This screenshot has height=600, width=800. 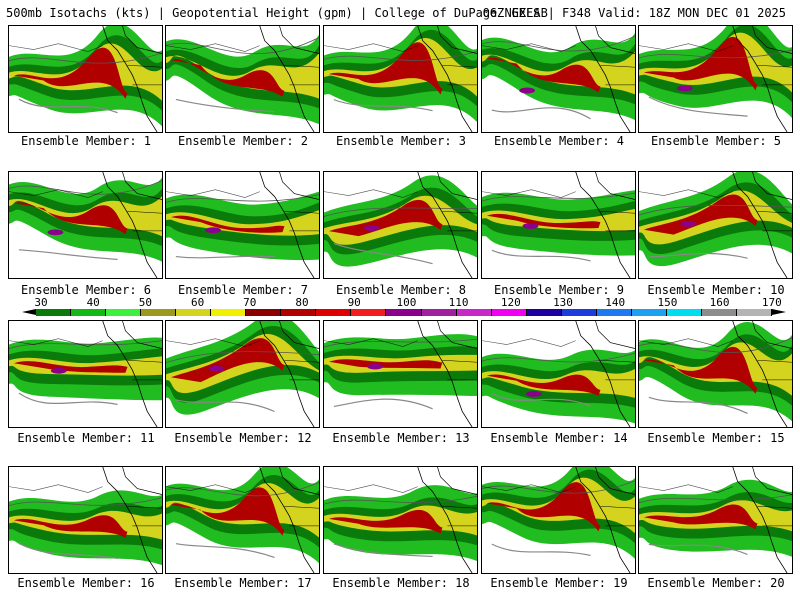 I want to click on colorbar-tick-label: 120, so click(x=510, y=302).